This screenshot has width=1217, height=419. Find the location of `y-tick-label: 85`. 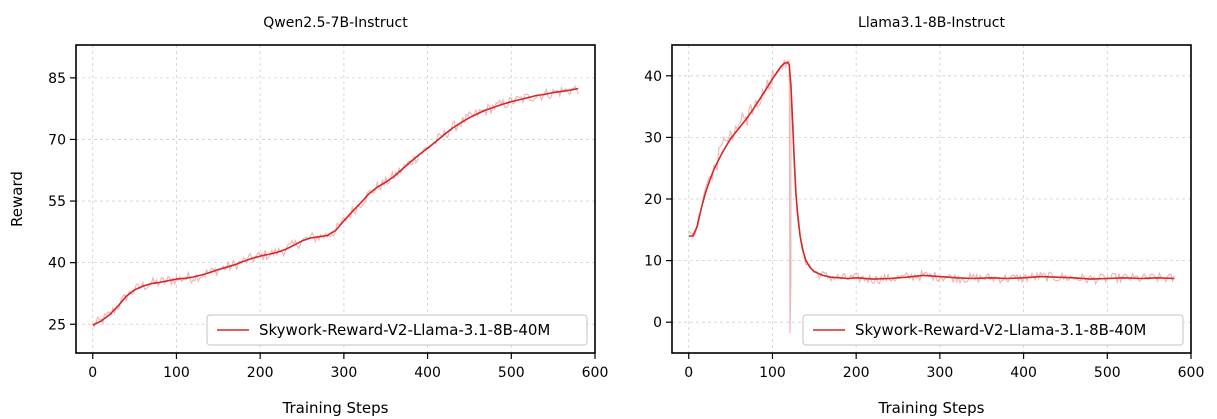

y-tick-label: 85 is located at coordinates (57, 79).